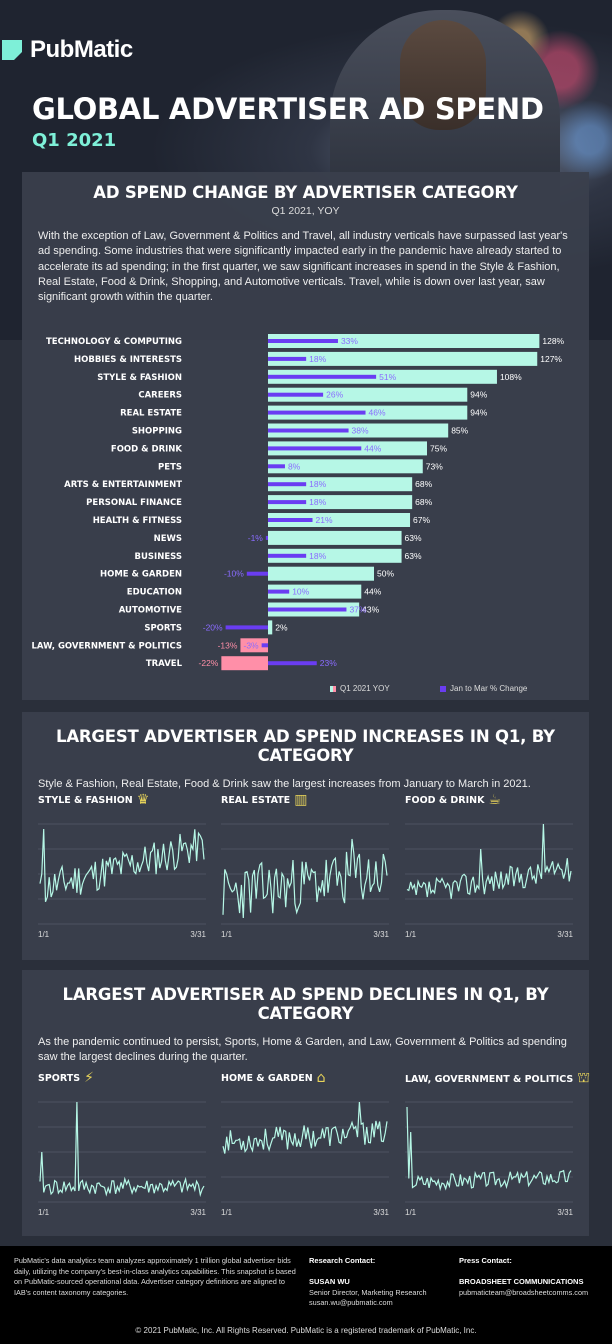  I want to click on yoy-value-label: 75%, so click(438, 448).